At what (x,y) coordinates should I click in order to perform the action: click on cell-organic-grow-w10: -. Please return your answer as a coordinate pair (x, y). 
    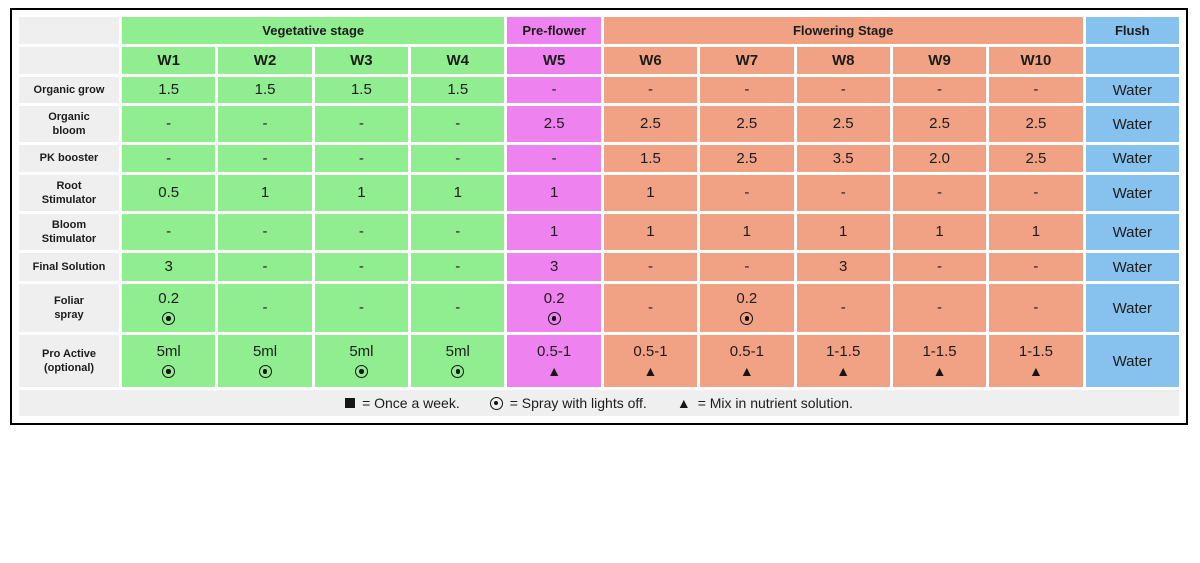
    Looking at the image, I should click on (1036, 90).